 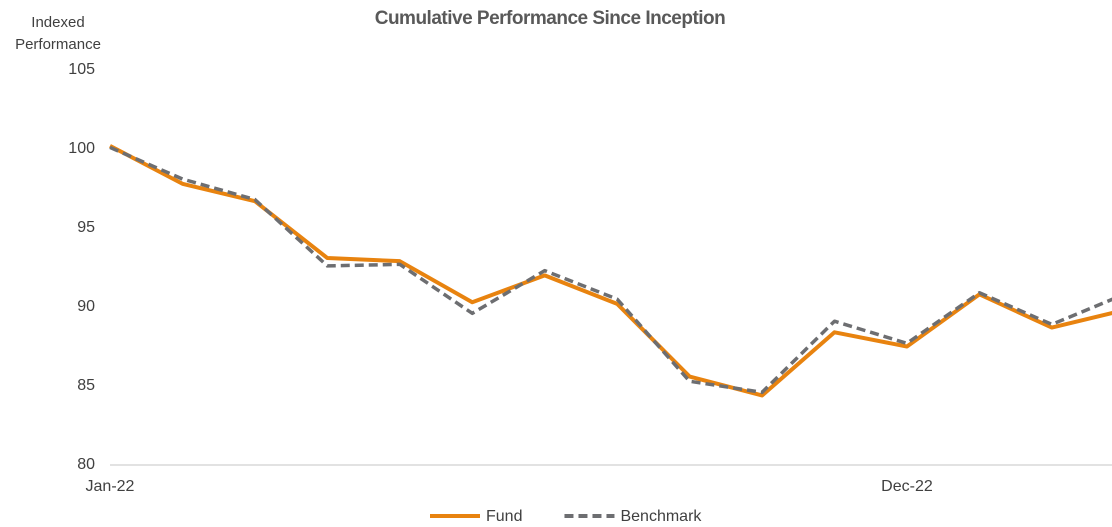 What do you see at coordinates (661, 516) in the screenshot?
I see `legend-label: Benchmark` at bounding box center [661, 516].